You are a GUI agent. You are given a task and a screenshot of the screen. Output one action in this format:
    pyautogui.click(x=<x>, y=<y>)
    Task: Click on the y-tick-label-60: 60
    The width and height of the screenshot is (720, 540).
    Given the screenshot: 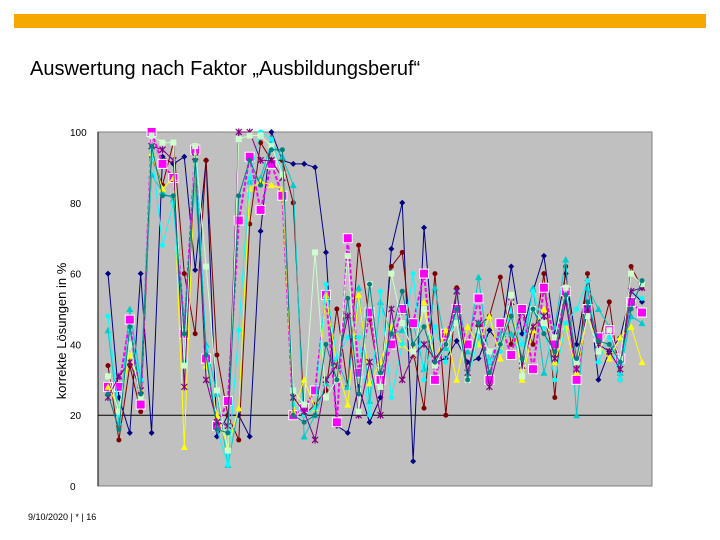 What is the action you would take?
    pyautogui.click(x=76, y=275)
    